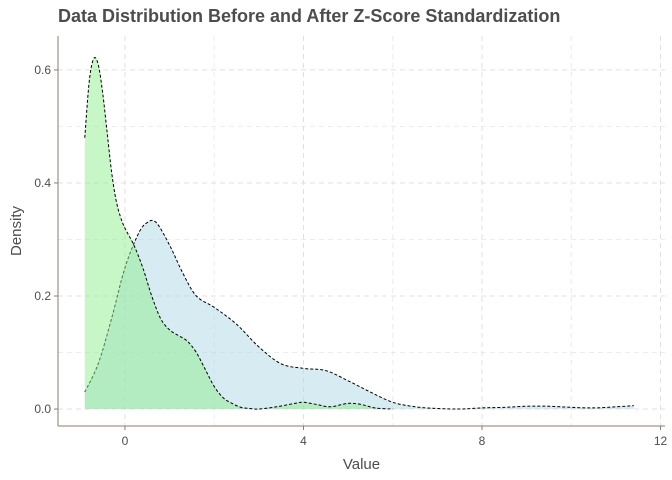 Image resolution: width=672 pixels, height=480 pixels. What do you see at coordinates (125, 441) in the screenshot?
I see `x-tick-label: 0` at bounding box center [125, 441].